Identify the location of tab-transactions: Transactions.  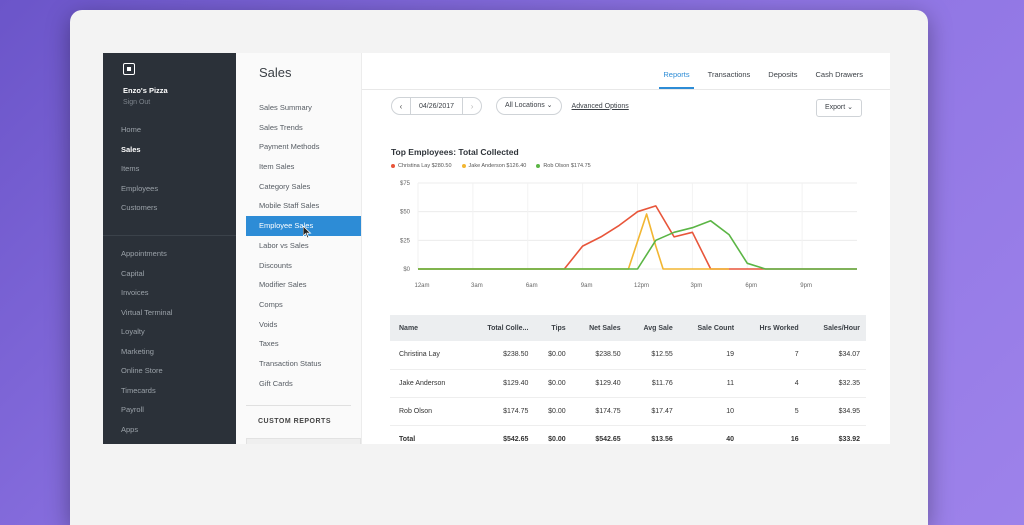
(729, 74).